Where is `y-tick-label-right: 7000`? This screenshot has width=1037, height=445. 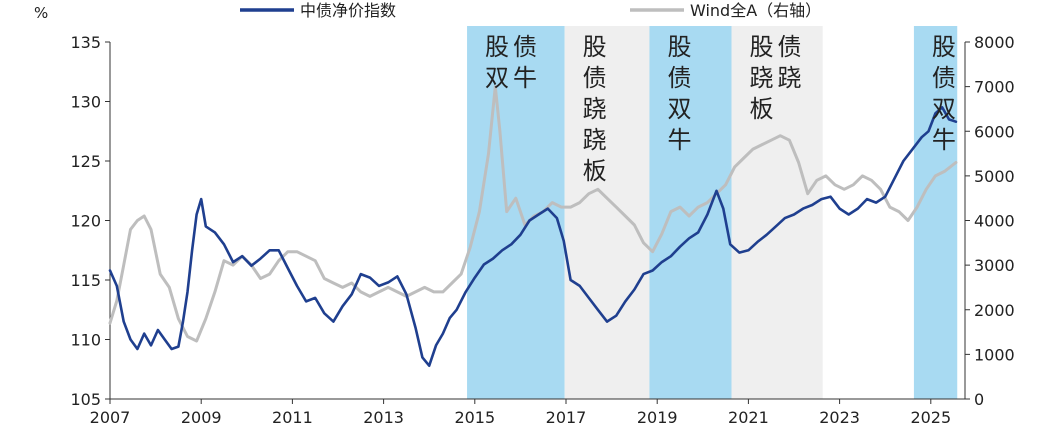 y-tick-label-right: 7000 is located at coordinates (994, 87).